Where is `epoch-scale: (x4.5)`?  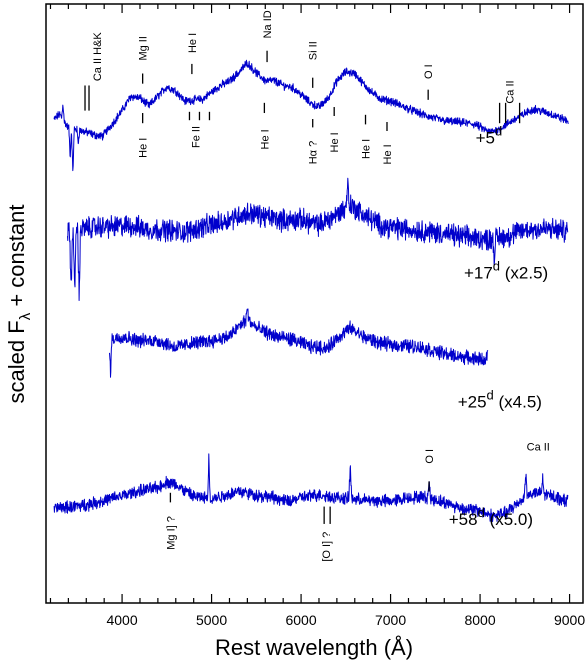 epoch-scale: (x4.5) is located at coordinates (518, 402).